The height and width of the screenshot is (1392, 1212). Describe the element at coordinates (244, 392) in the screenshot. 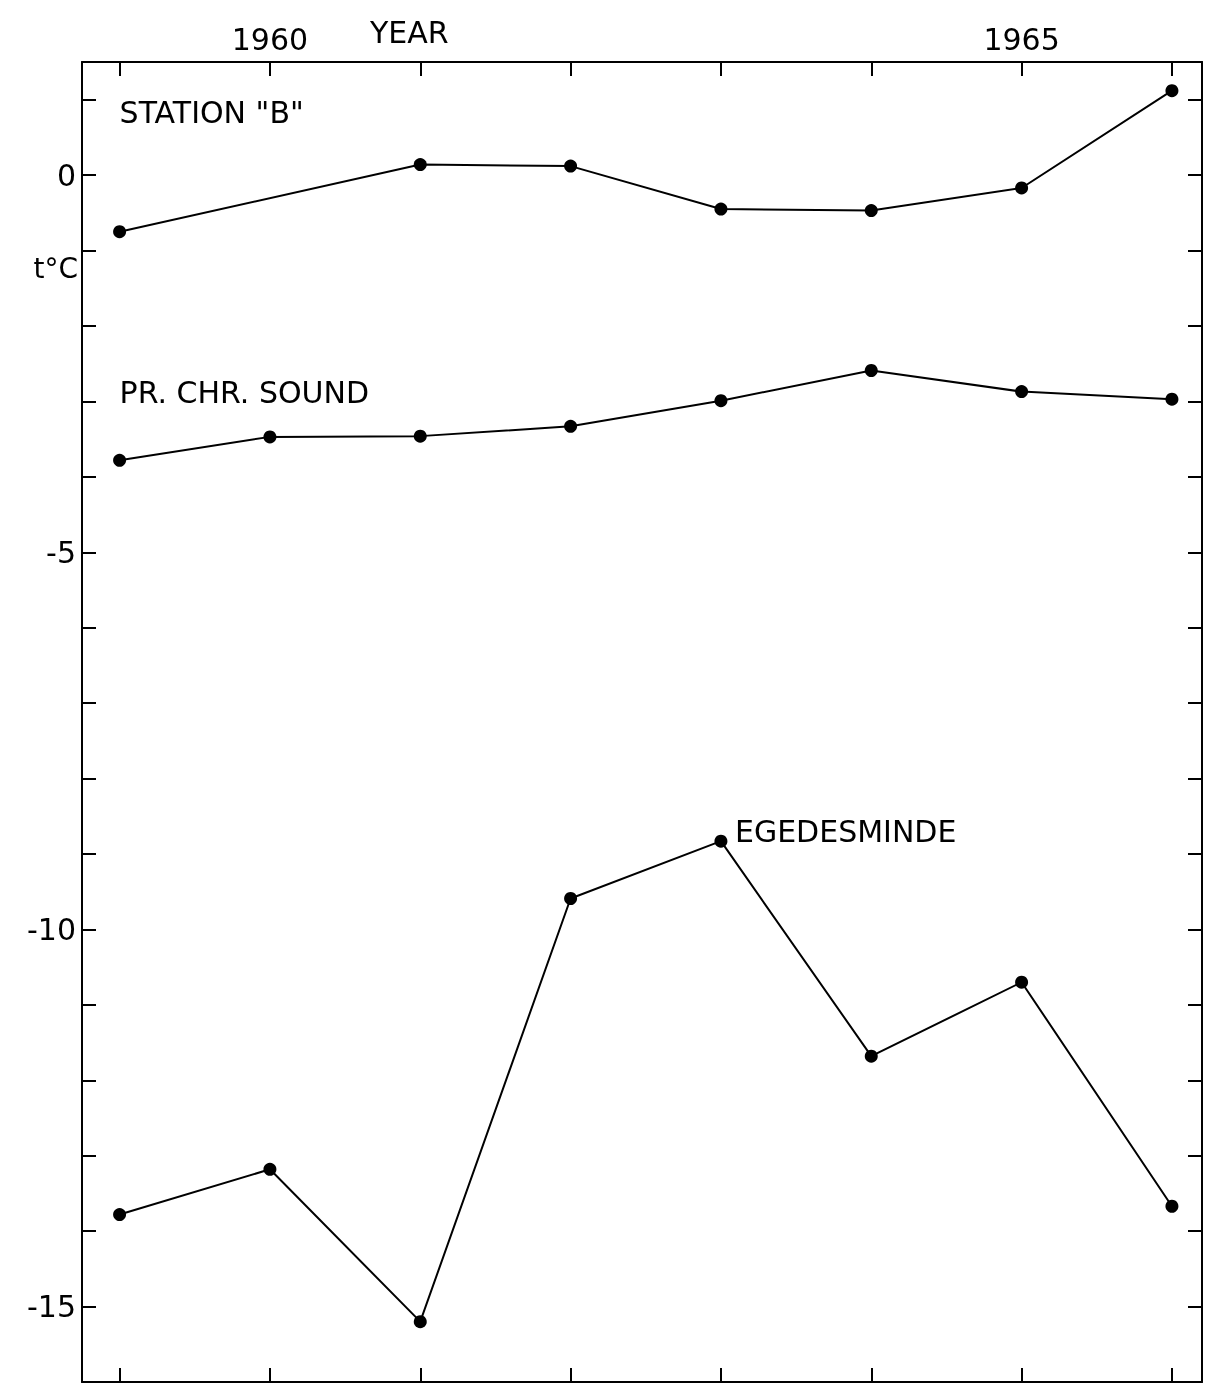

I see `series-label: PR. CHR. SOUND` at that location.